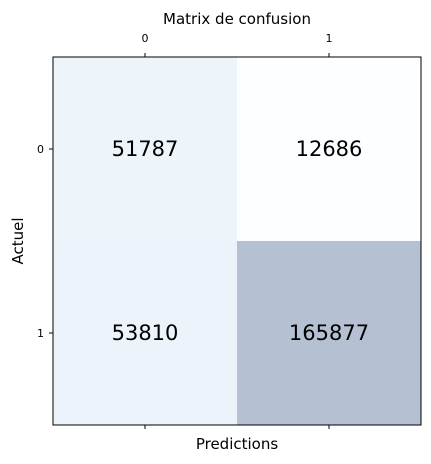 The width and height of the screenshot is (431, 464). I want to click on y-axis: 01, so click(45, 241).